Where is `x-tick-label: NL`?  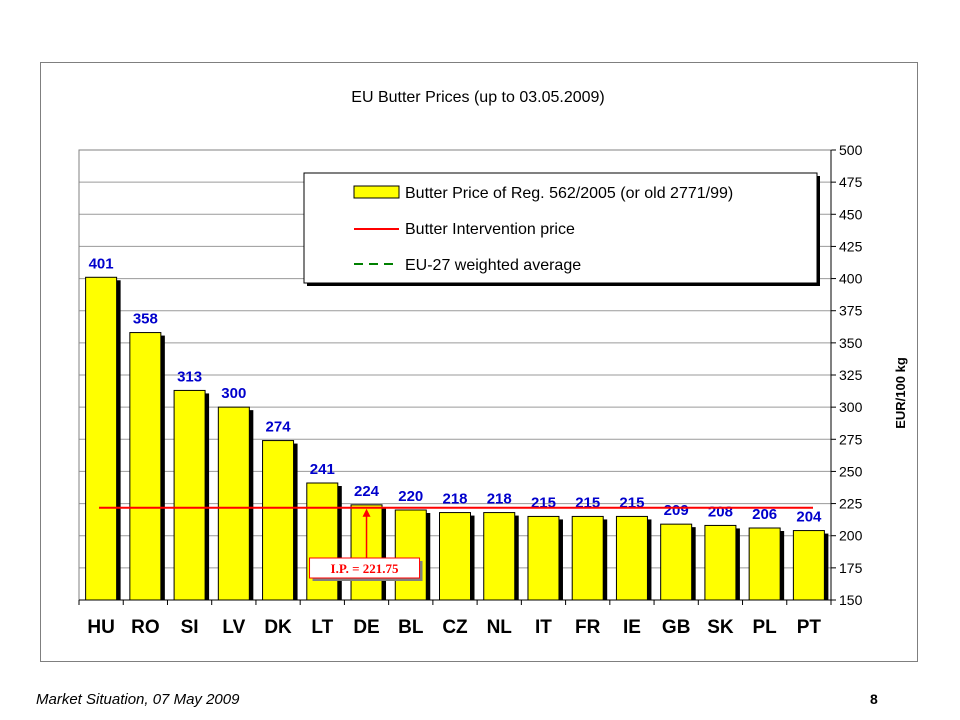 x-tick-label: NL is located at coordinates (500, 627).